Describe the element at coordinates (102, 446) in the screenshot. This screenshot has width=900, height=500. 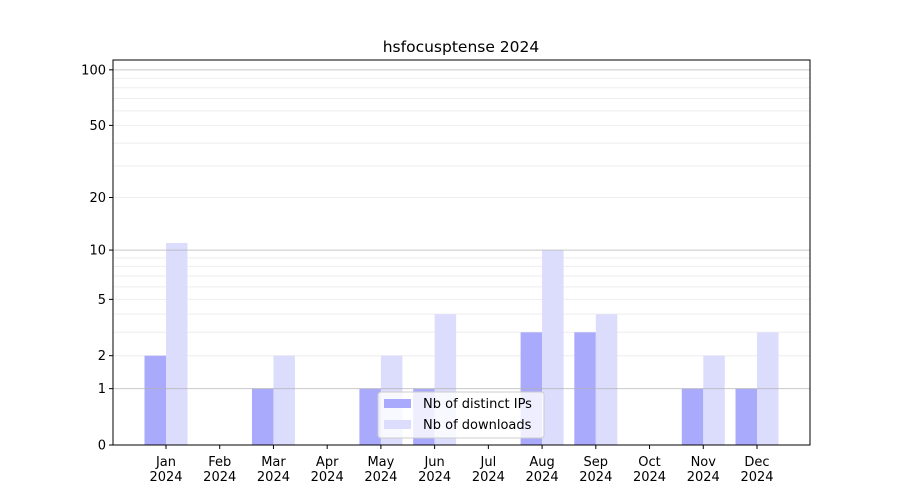
I see `y-tick-label: 0` at that location.